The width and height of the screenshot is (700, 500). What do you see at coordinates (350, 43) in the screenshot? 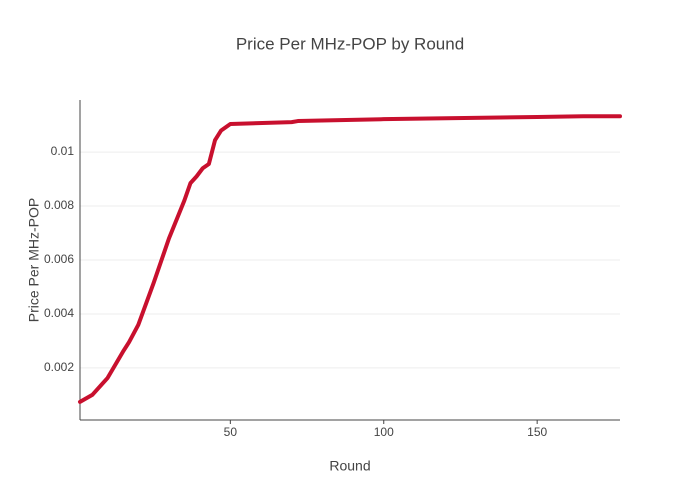
I see `chart-title: Price Per MHz-POP by Round` at bounding box center [350, 43].